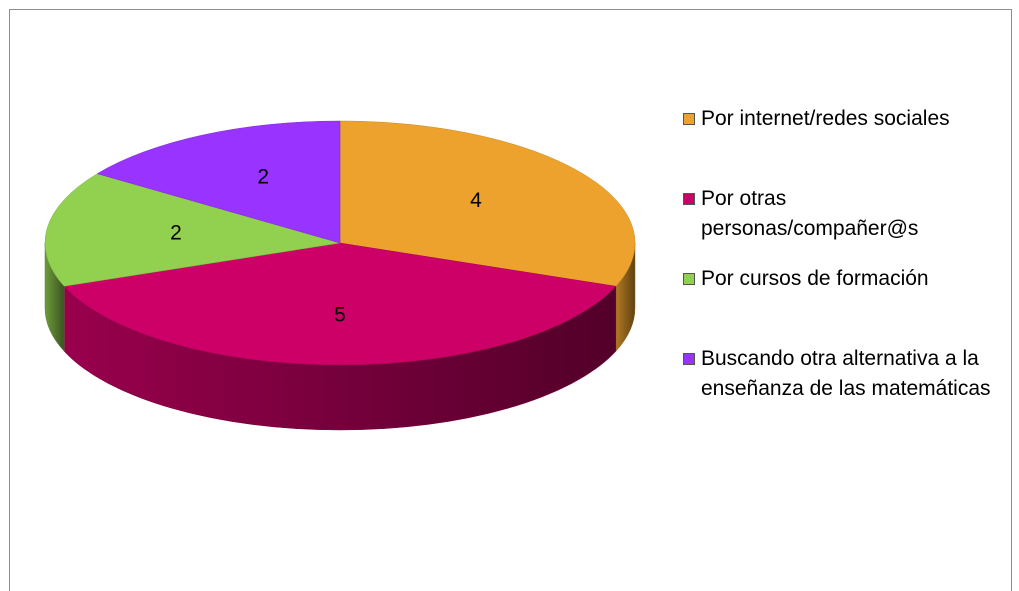 The height and width of the screenshot is (591, 1019). I want to click on legend-item: Por internet/redes sociales, so click(838, 119).